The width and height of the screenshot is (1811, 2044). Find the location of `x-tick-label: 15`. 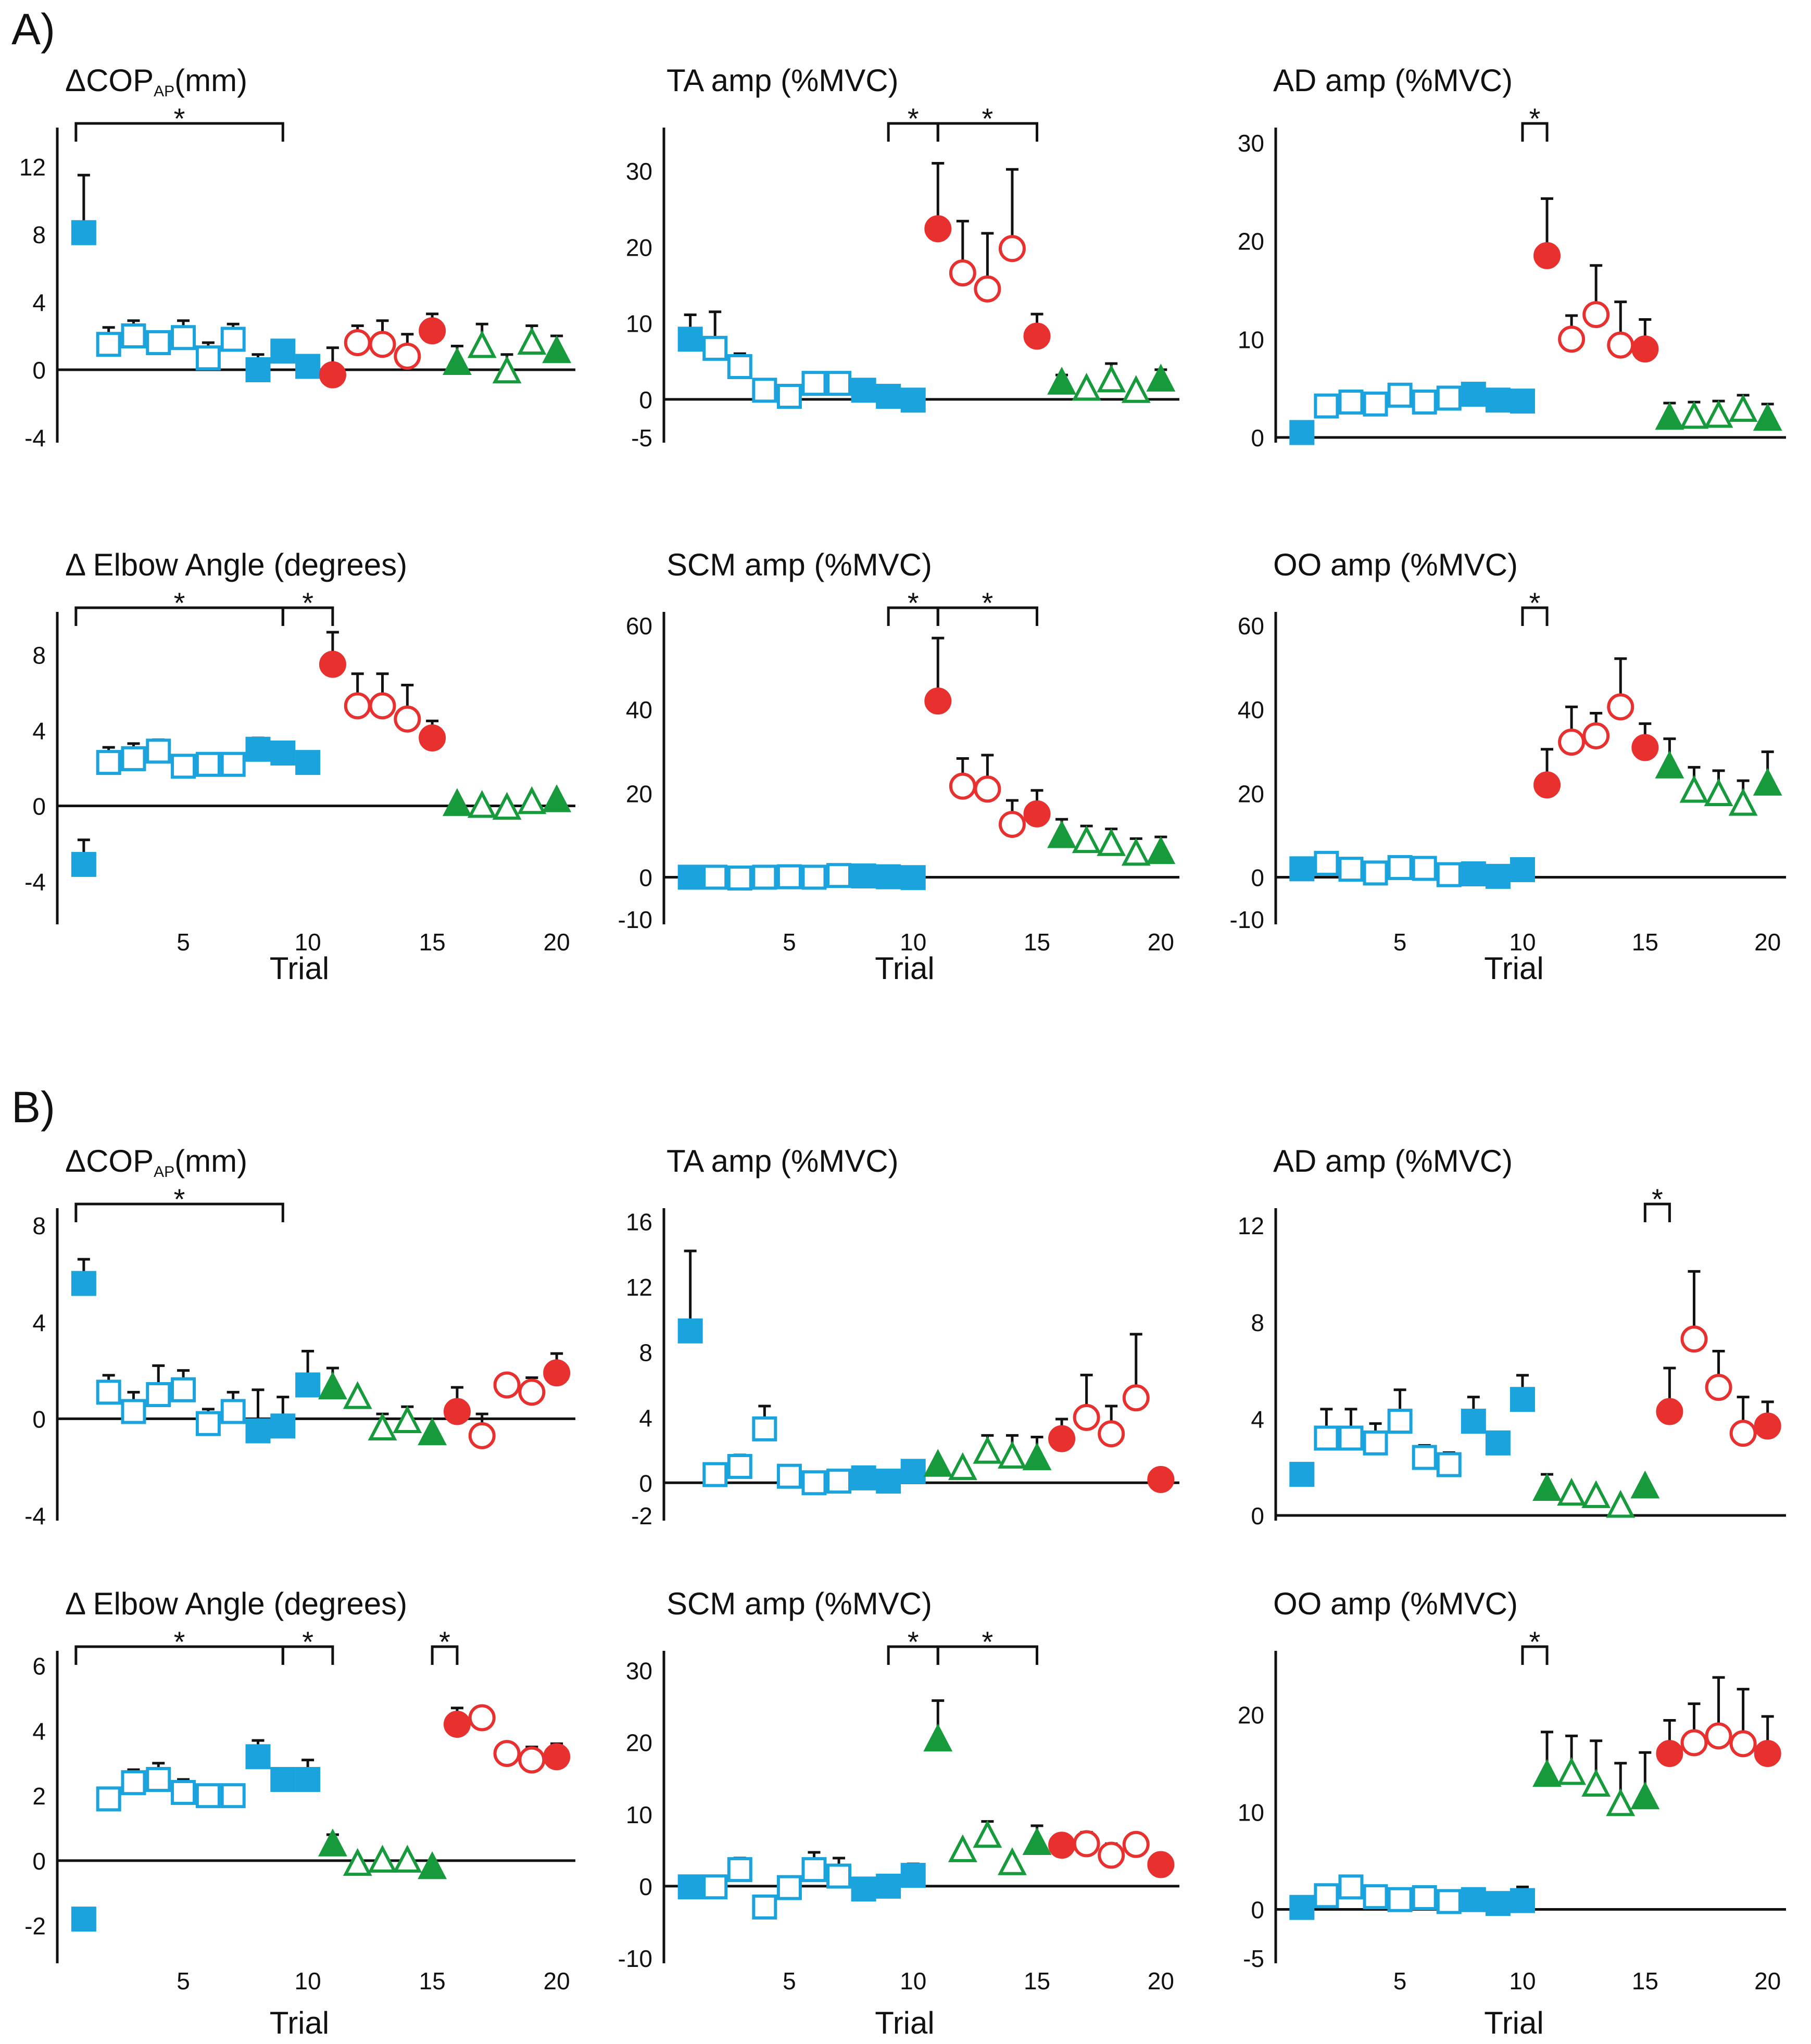

x-tick-label: 15 is located at coordinates (1037, 1981).